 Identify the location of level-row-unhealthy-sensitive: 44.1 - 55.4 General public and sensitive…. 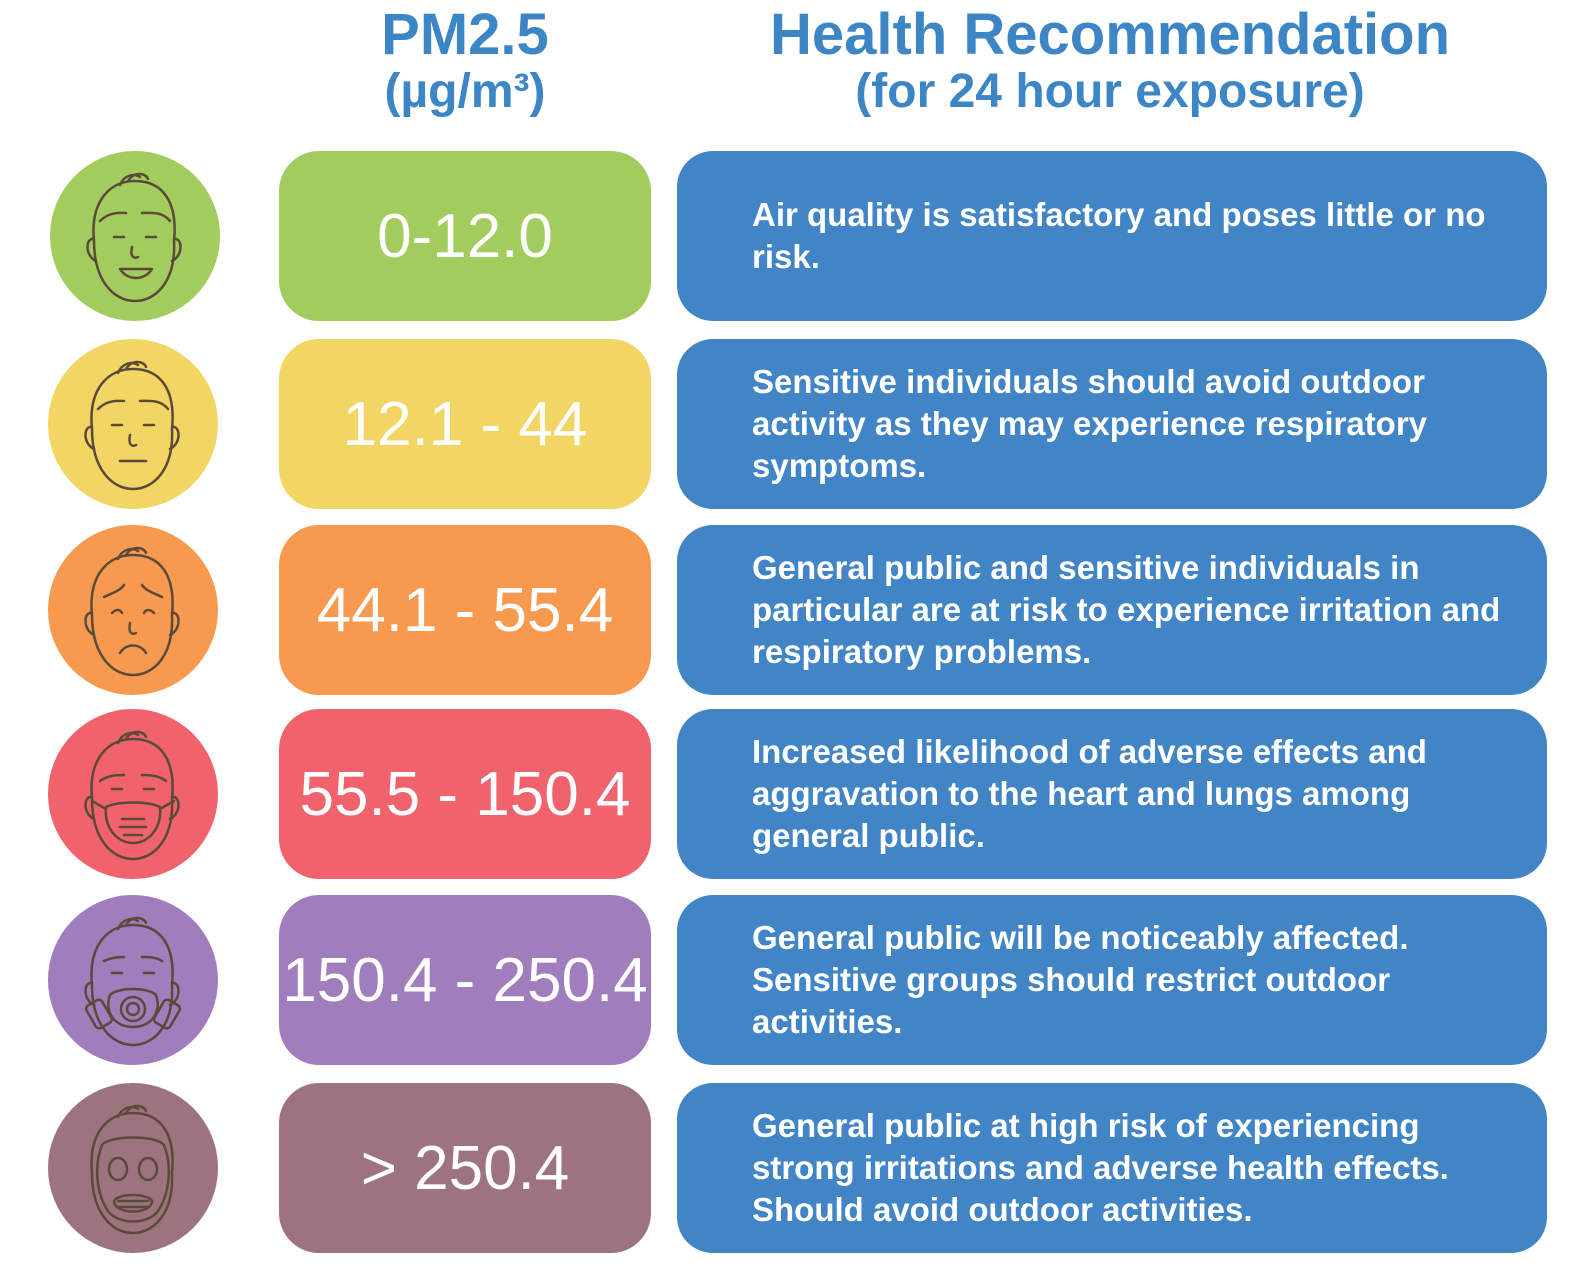
(789, 610).